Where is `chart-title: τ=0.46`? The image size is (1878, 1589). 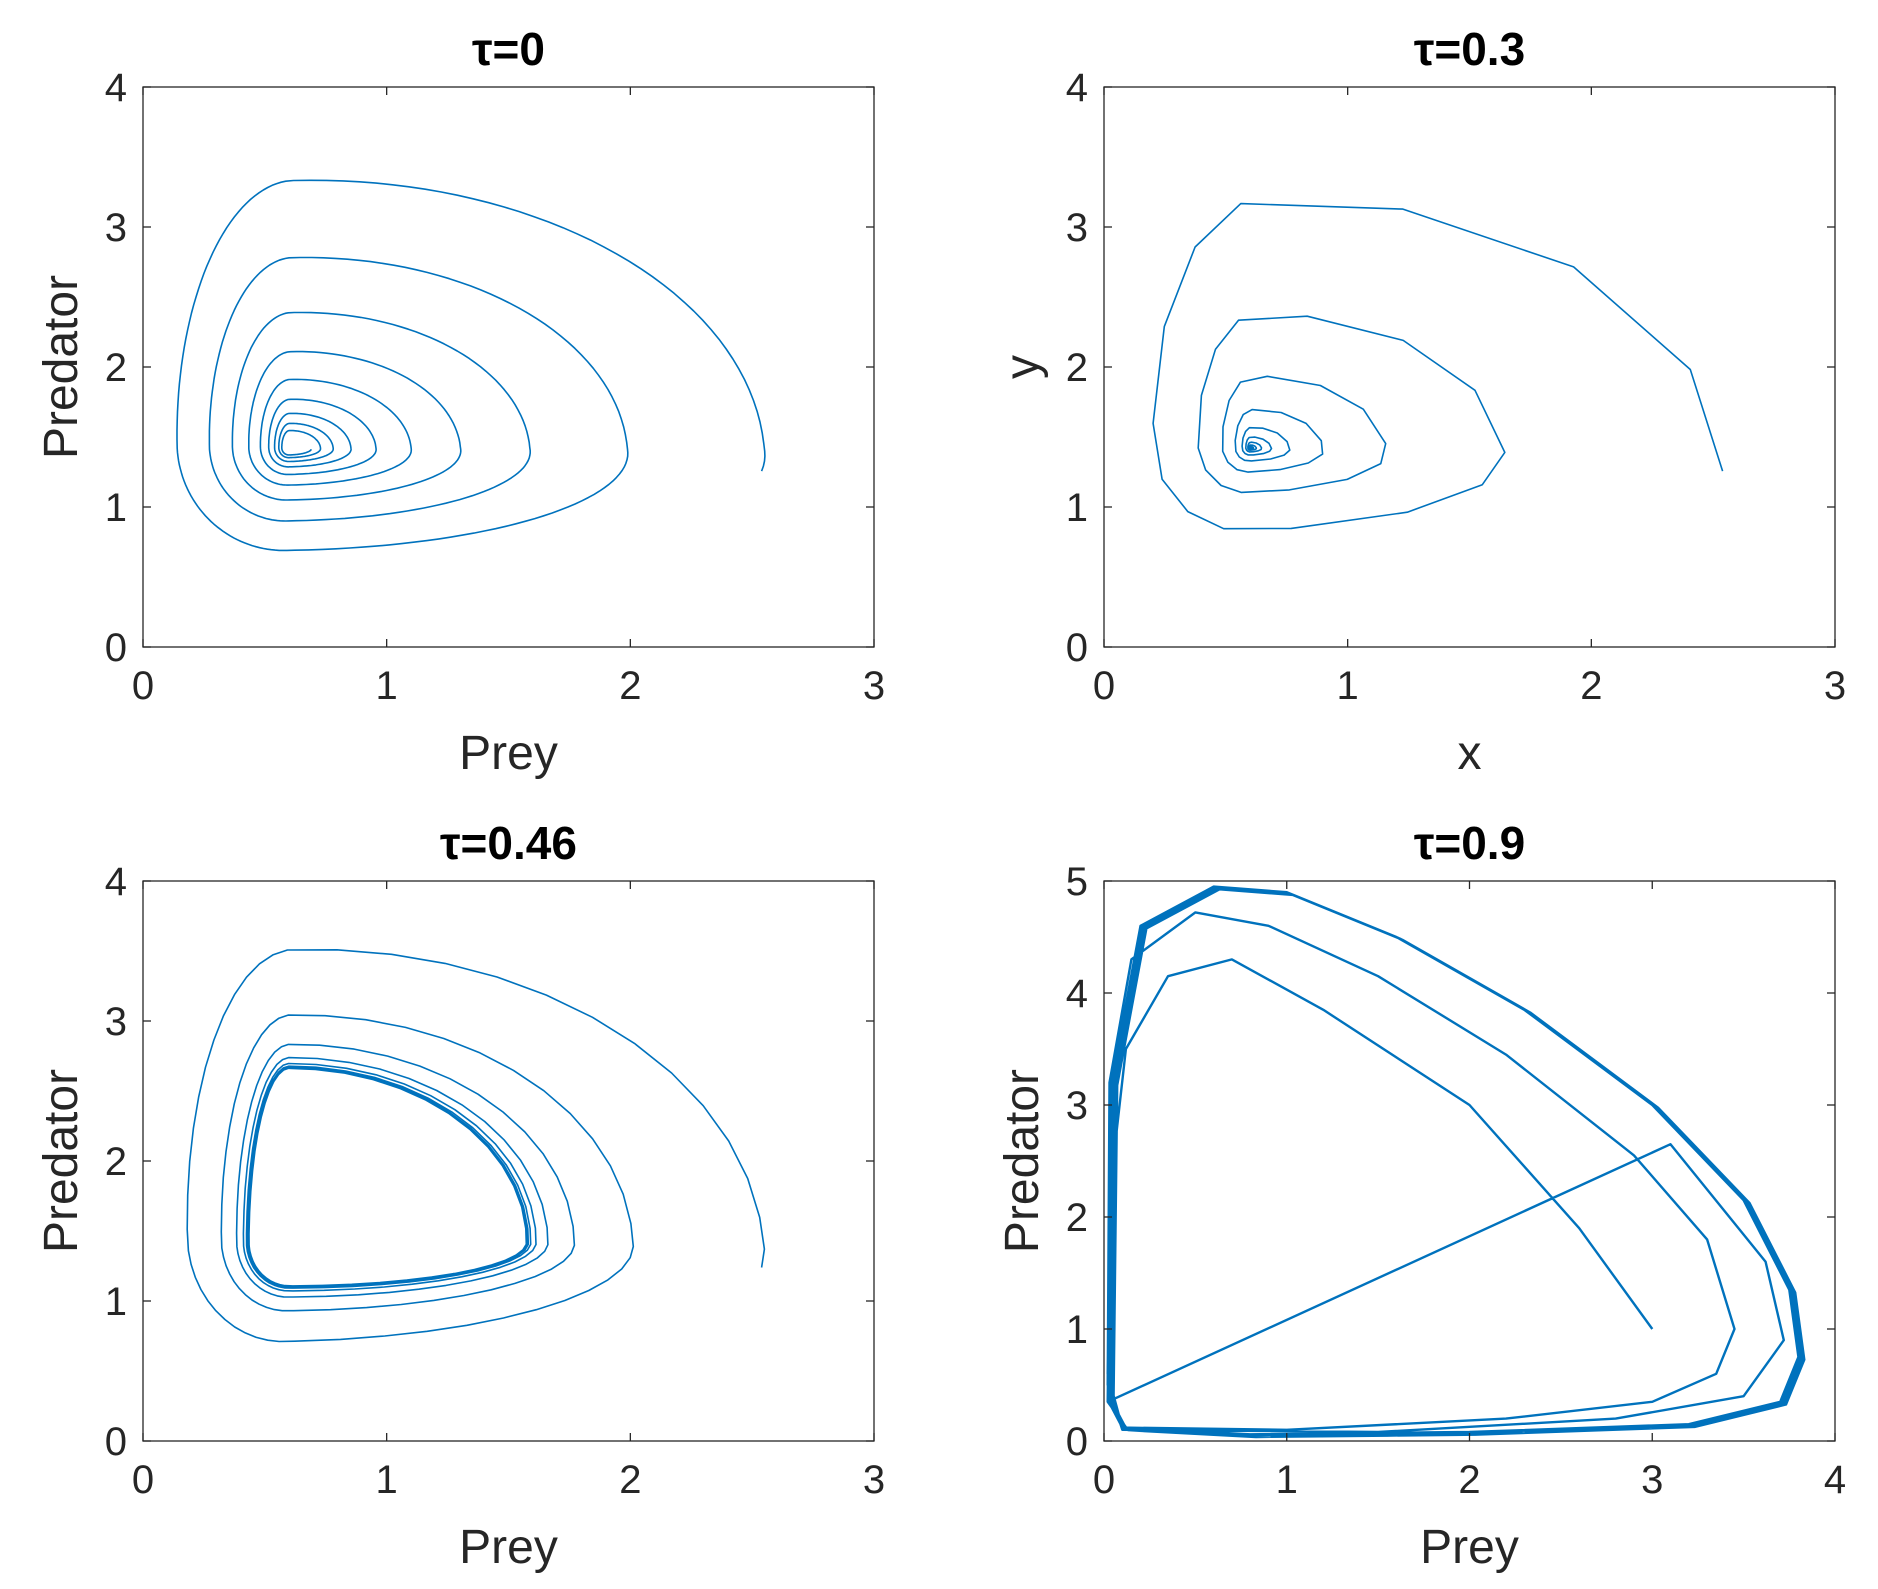
chart-title: τ=0.46 is located at coordinates (508, 843).